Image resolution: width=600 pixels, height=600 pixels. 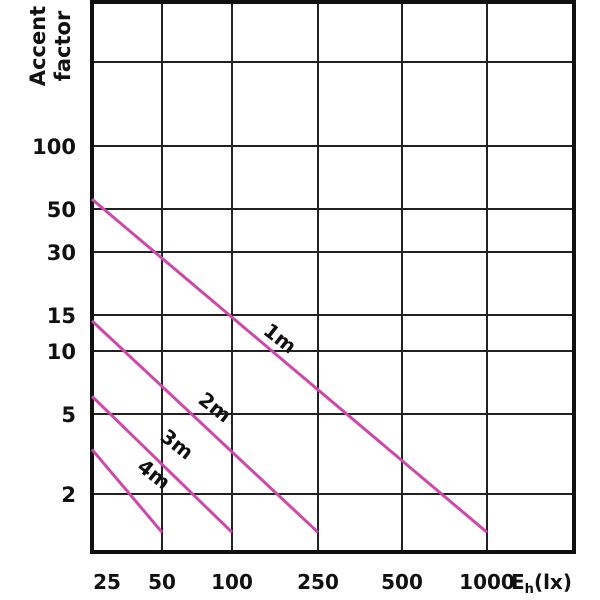 What do you see at coordinates (487, 582) in the screenshot?
I see `x-tick-label: 1000` at bounding box center [487, 582].